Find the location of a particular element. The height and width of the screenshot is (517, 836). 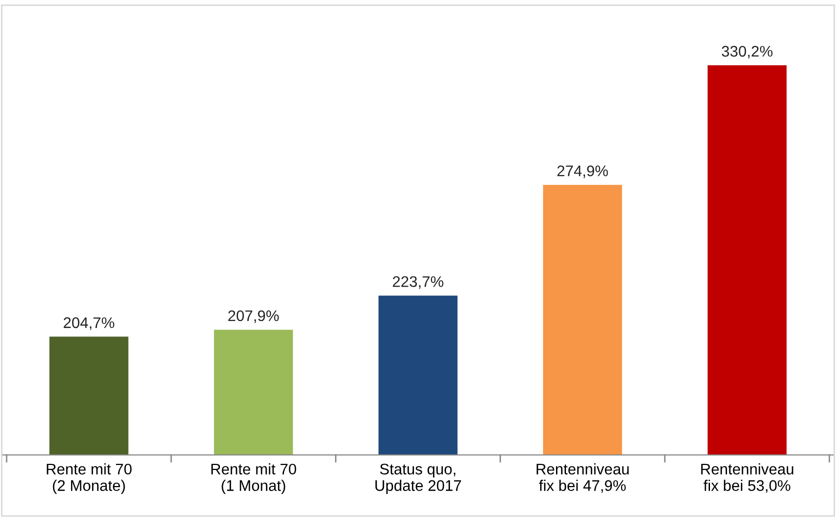

x-tick-label: Rente mit 70 (2 Monate) is located at coordinates (89, 478).